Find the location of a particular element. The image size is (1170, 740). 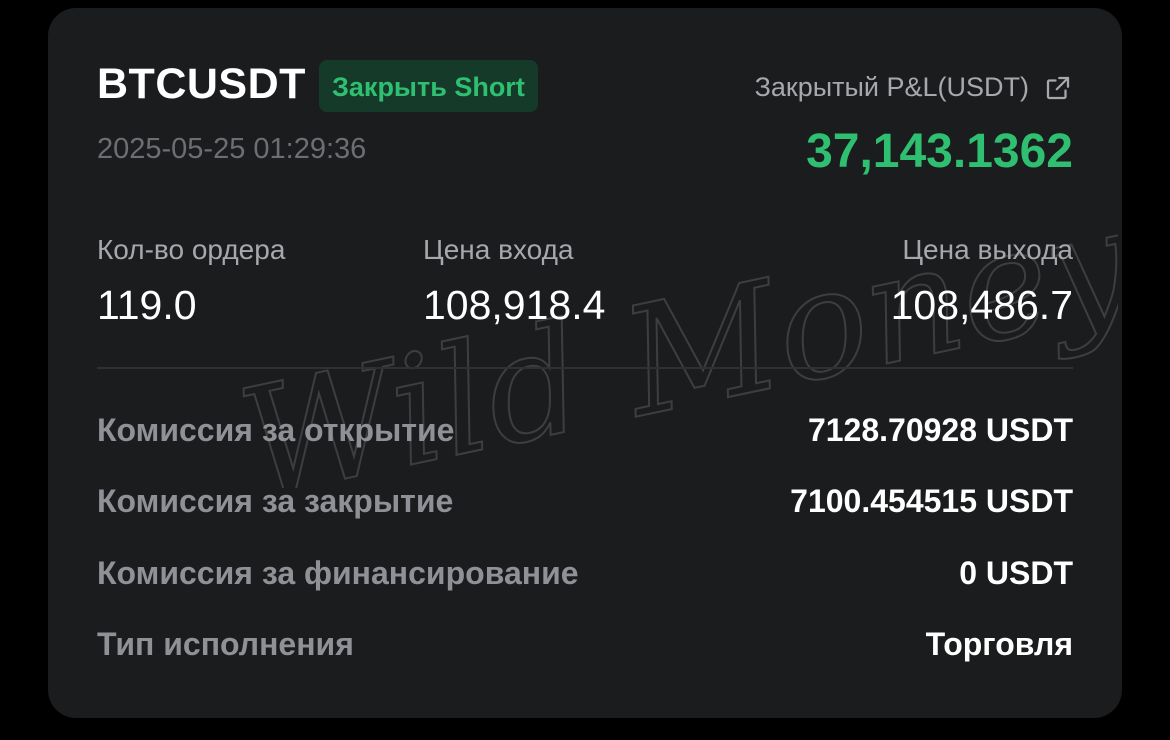

pnl-label-group: Закрытый P&L(USDT) is located at coordinates (914, 87).